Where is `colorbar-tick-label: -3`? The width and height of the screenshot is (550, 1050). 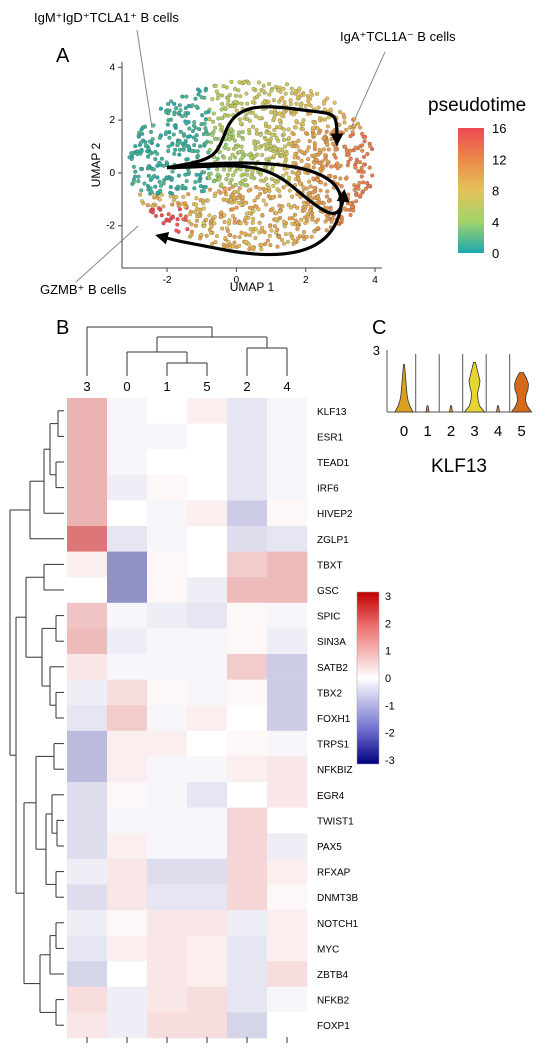 colorbar-tick-label: -3 is located at coordinates (390, 761).